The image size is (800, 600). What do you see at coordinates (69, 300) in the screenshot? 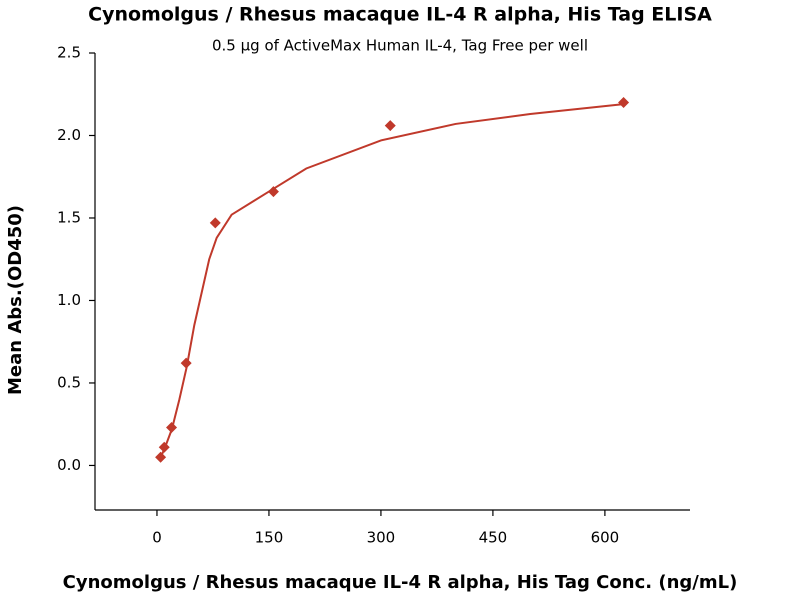
I see `y-tick-label: 1.0` at bounding box center [69, 300].